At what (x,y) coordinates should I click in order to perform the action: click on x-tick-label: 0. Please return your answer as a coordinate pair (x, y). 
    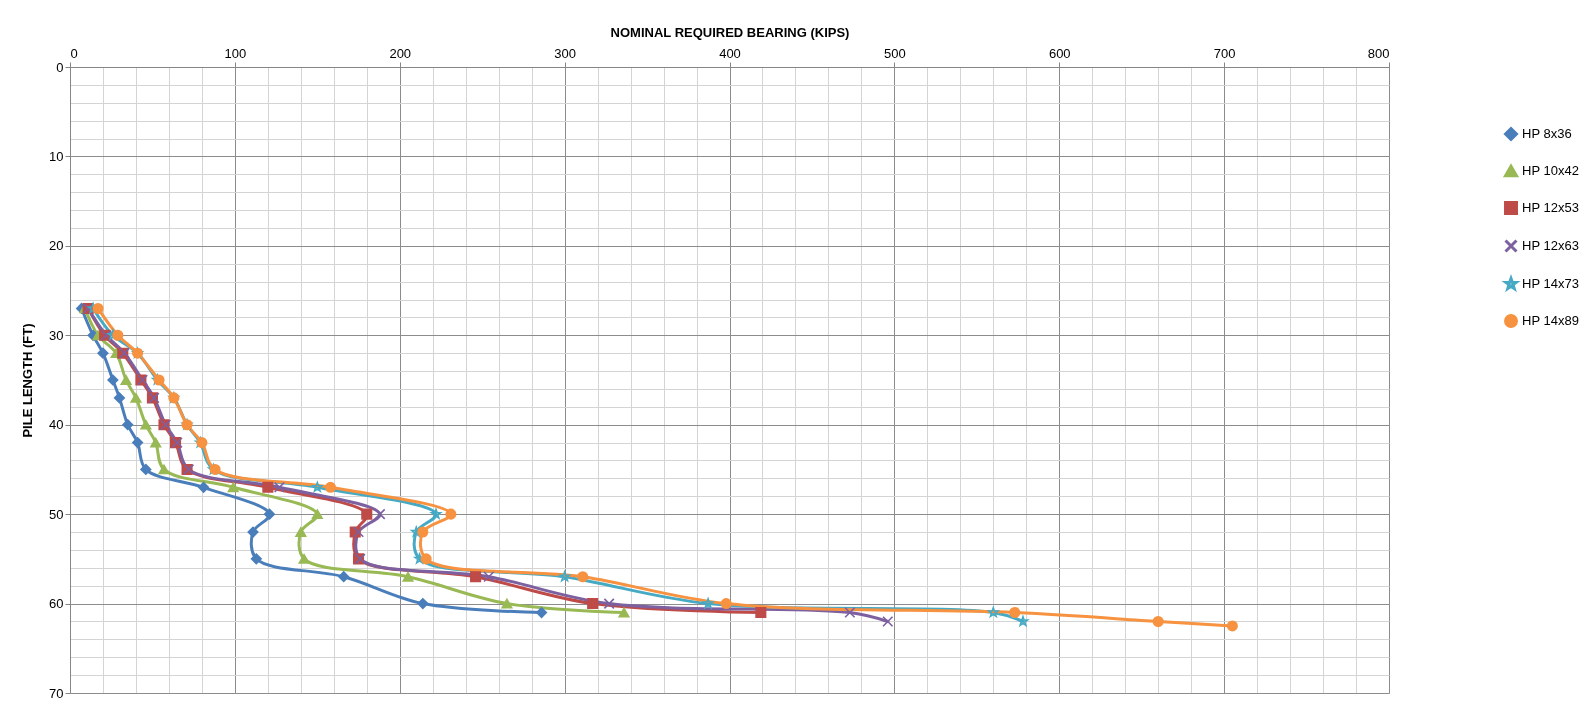
    Looking at the image, I should click on (74, 53).